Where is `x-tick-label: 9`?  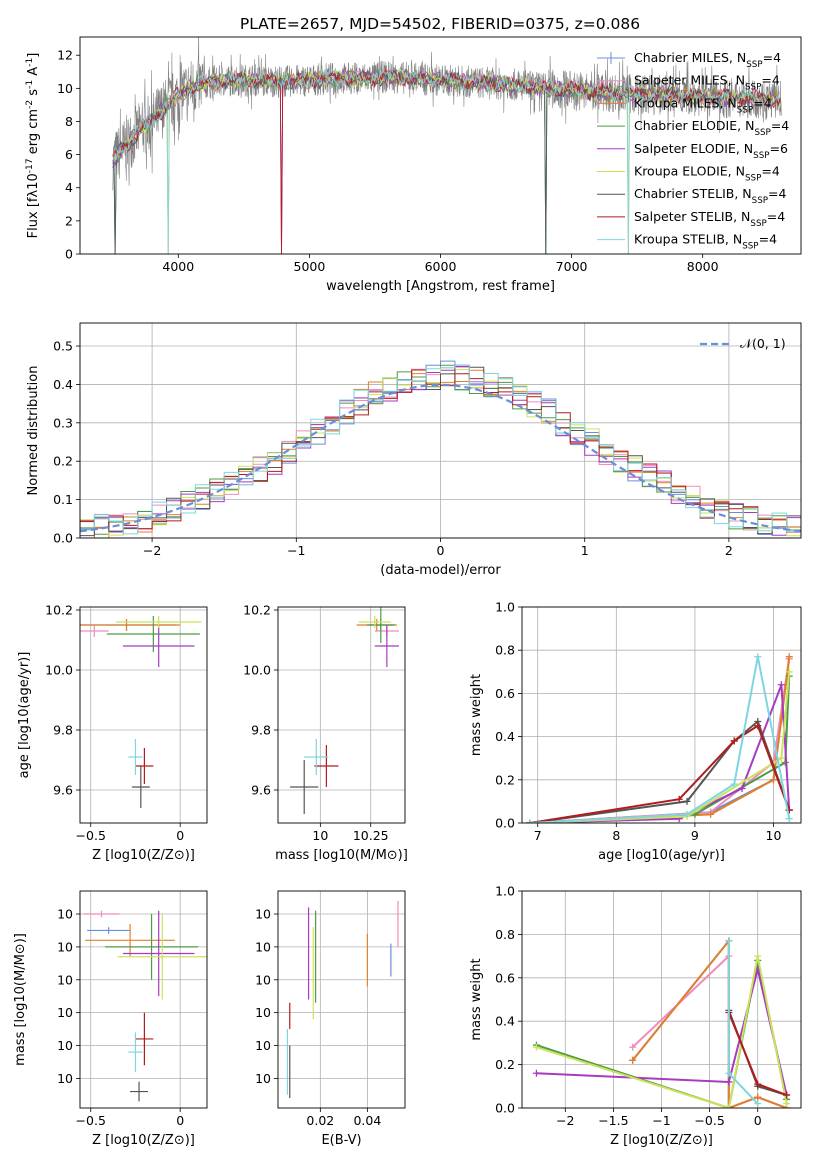
x-tick-label: 9 is located at coordinates (695, 835).